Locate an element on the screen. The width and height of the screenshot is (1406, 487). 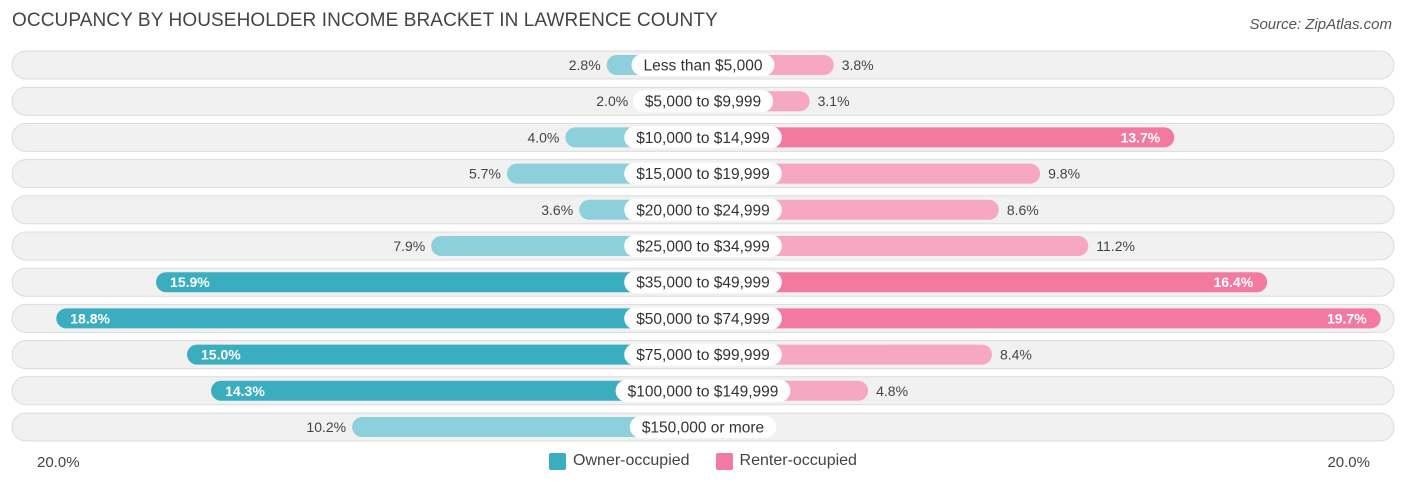
owner-value-label: 3.6% is located at coordinates (557, 210).